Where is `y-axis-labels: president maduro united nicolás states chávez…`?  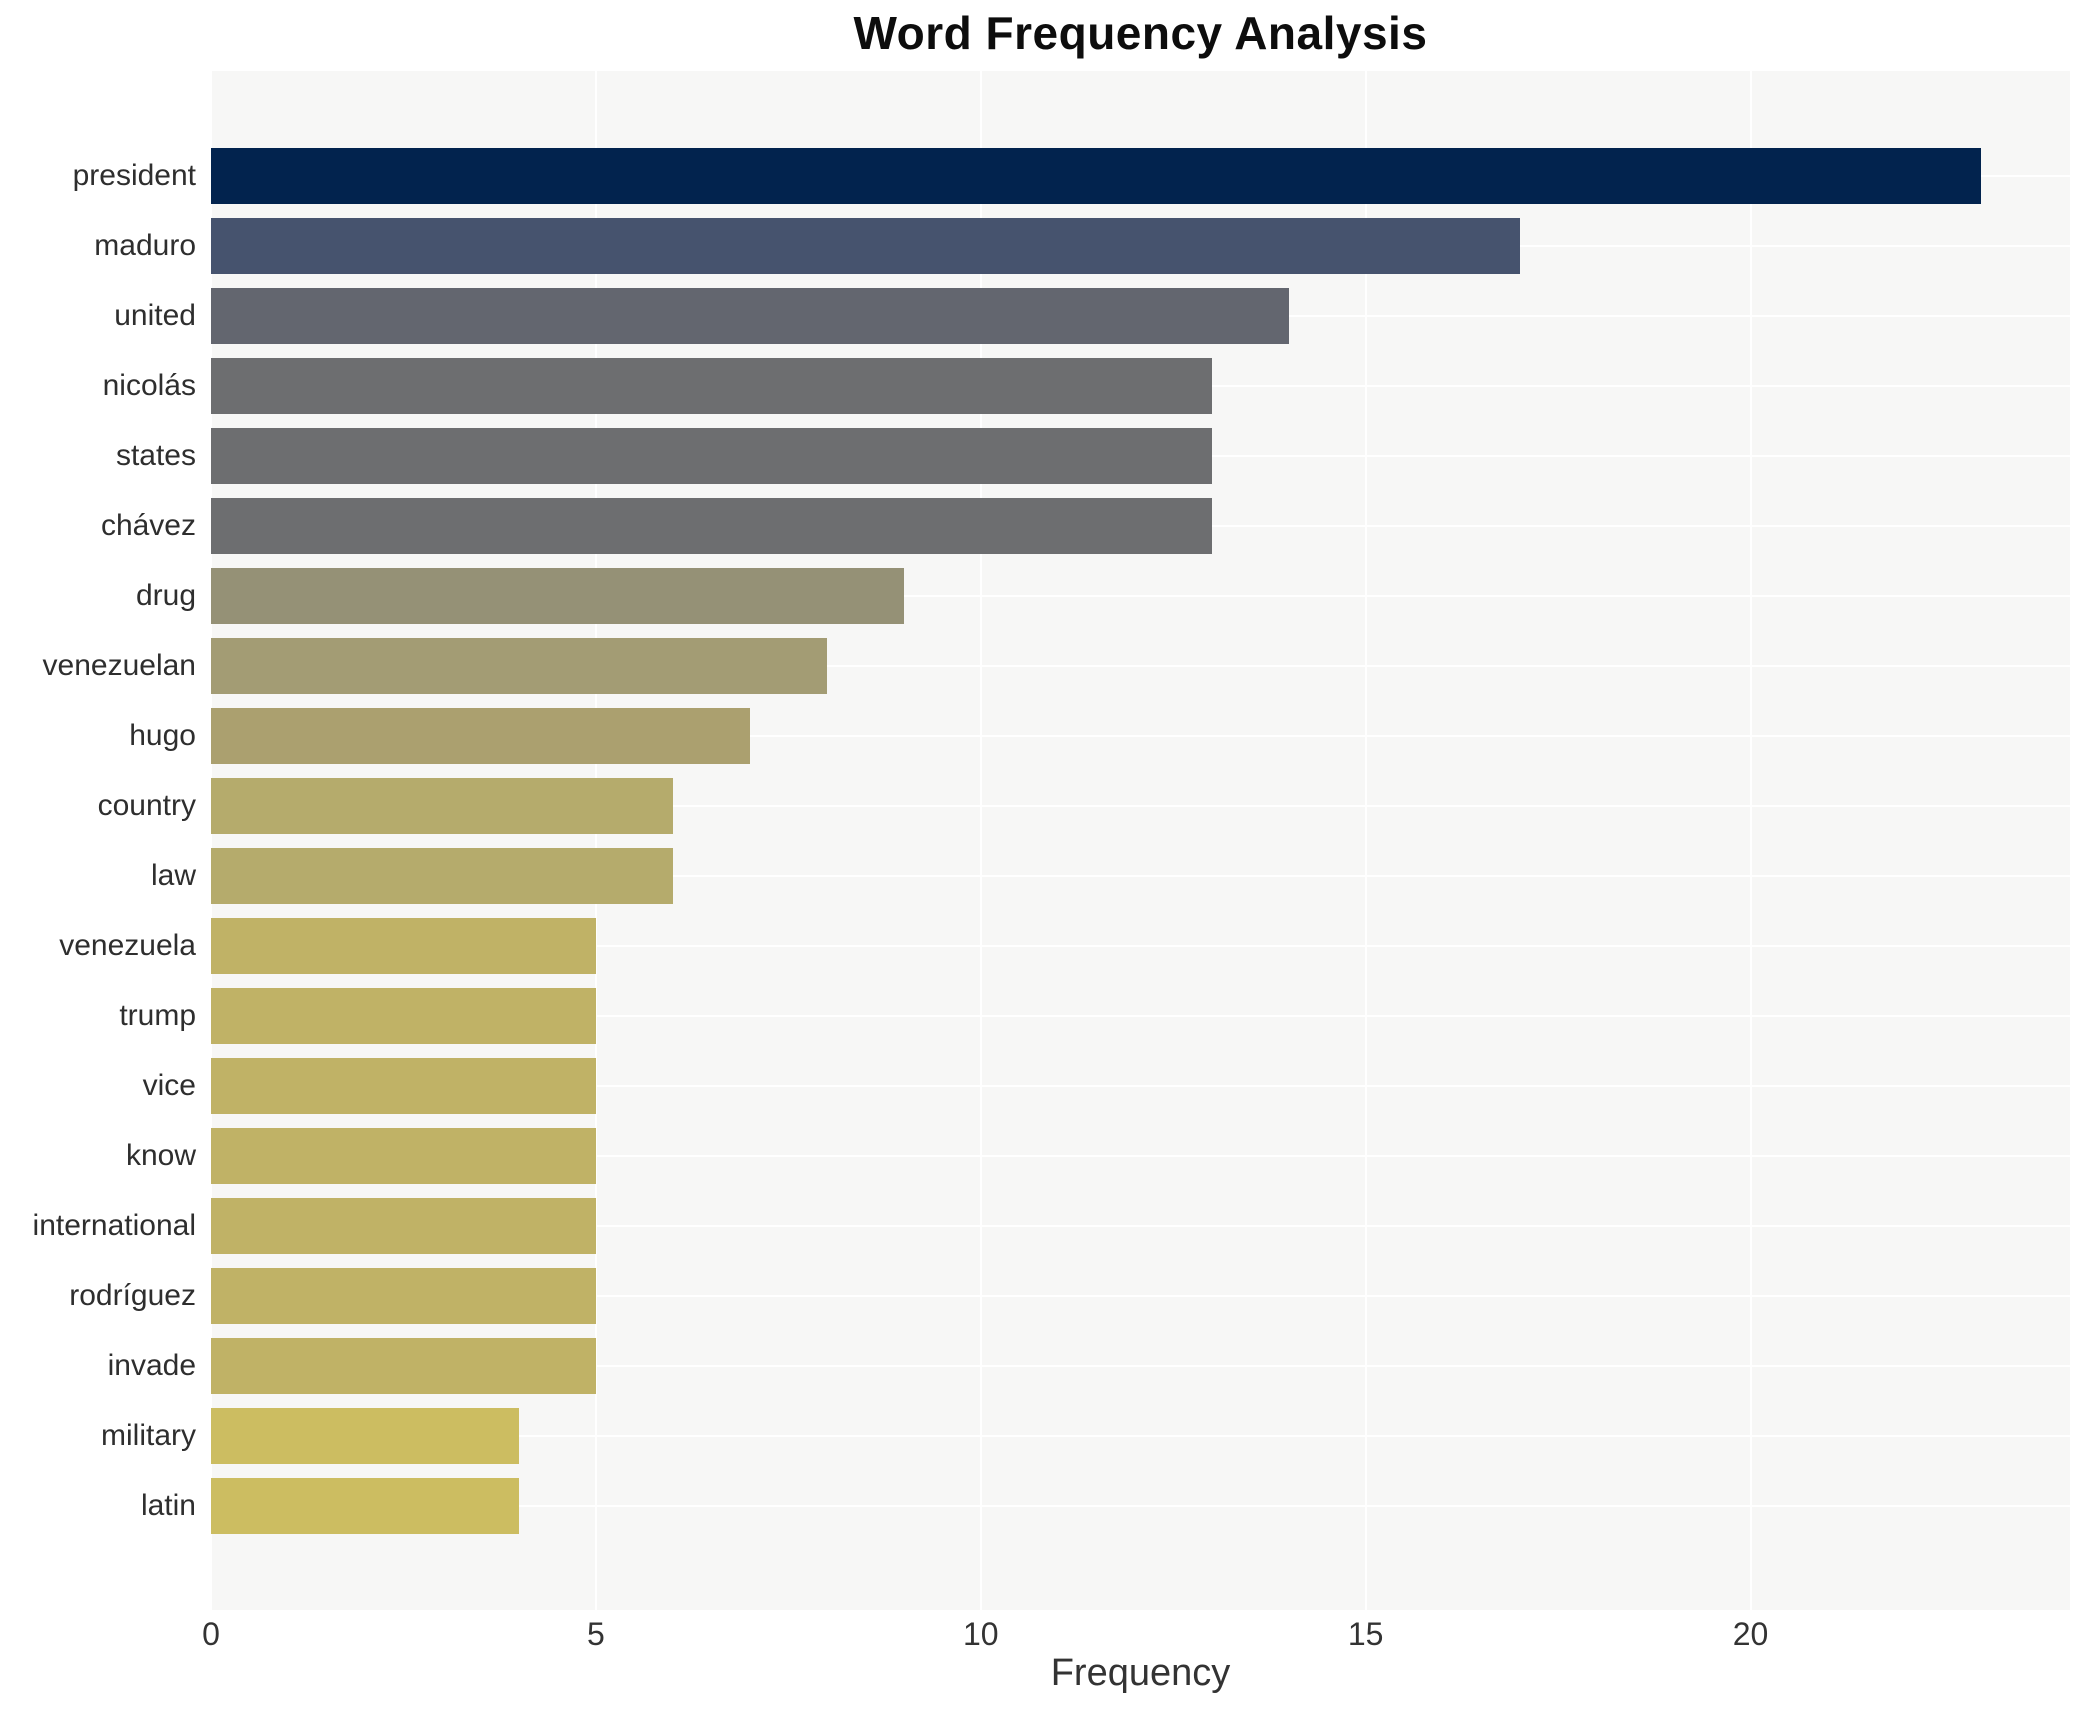
y-axis-labels: president maduro united nicolás states chávez… is located at coordinates (98, 841).